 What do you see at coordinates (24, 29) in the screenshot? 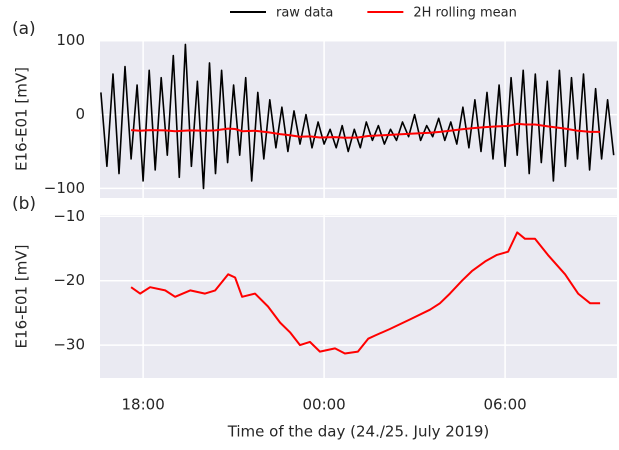
I see `panel-label: (a)` at bounding box center [24, 29].